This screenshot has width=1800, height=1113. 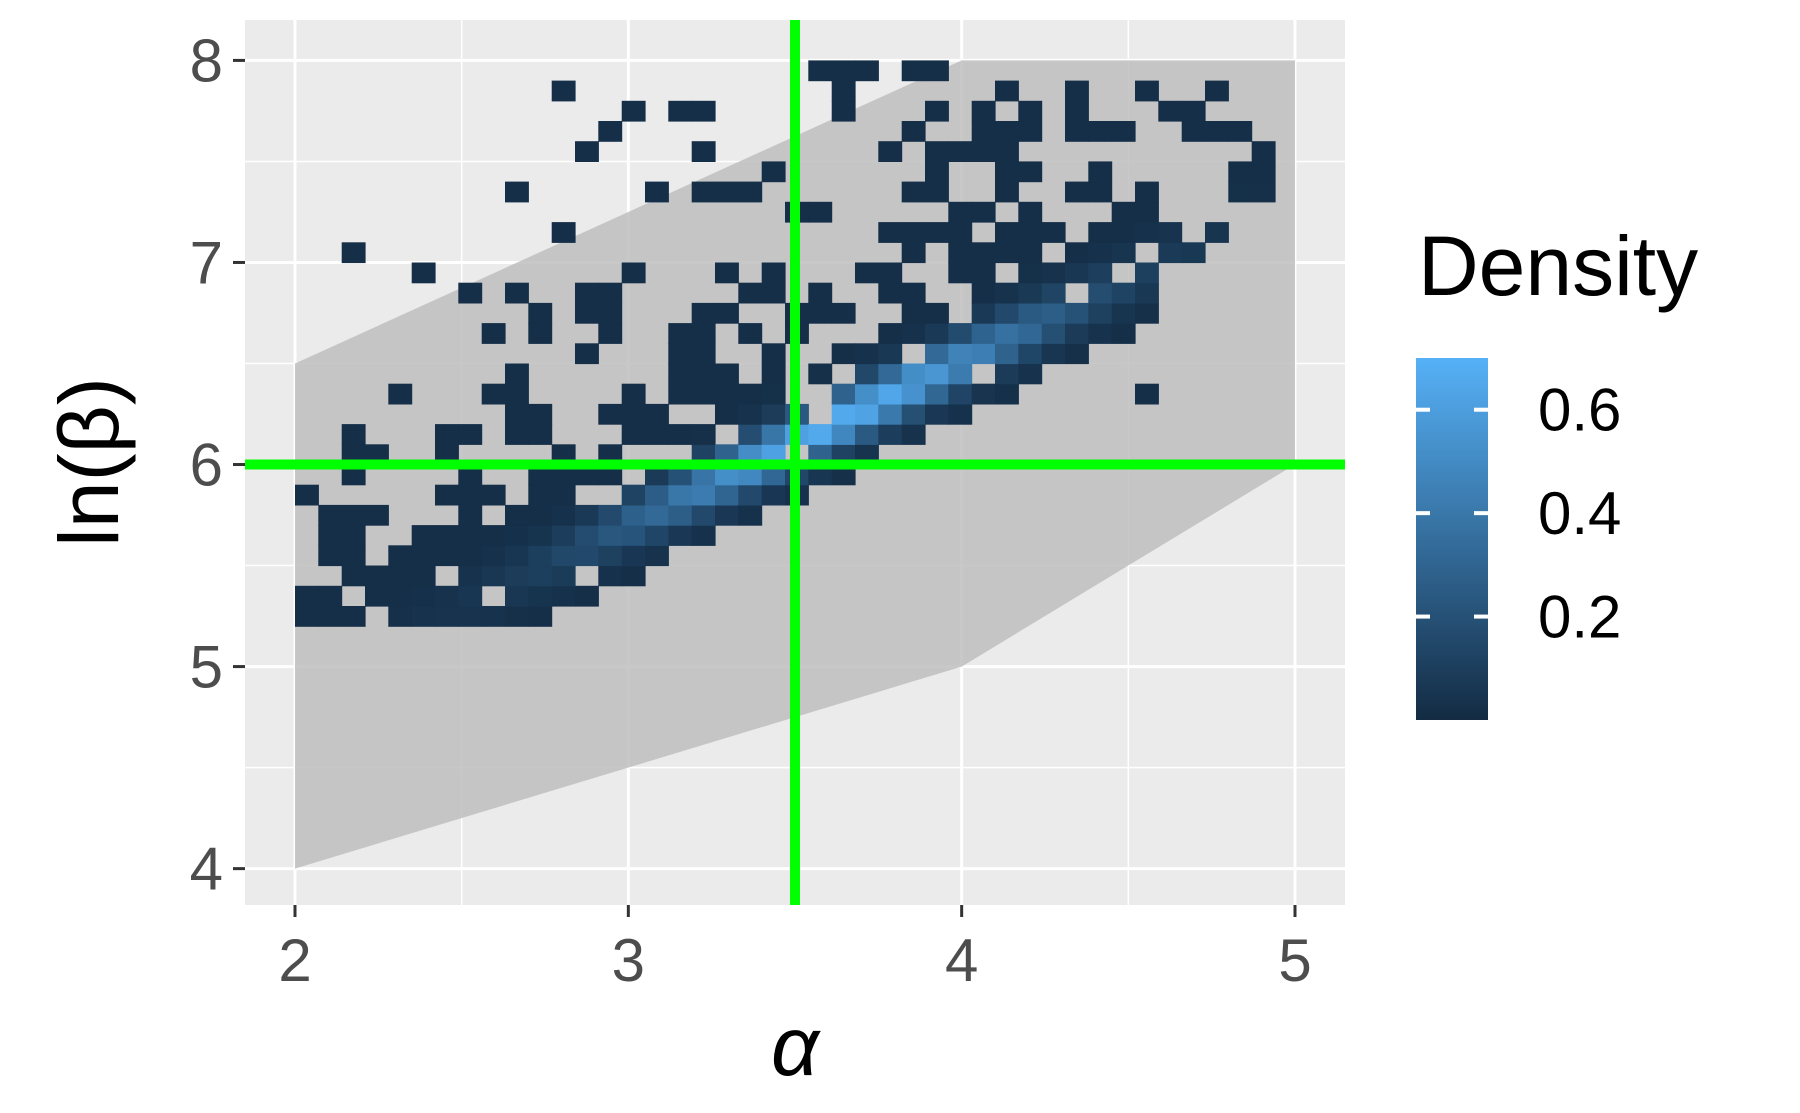 What do you see at coordinates (628, 960) in the screenshot?
I see `x-tick-label: 3` at bounding box center [628, 960].